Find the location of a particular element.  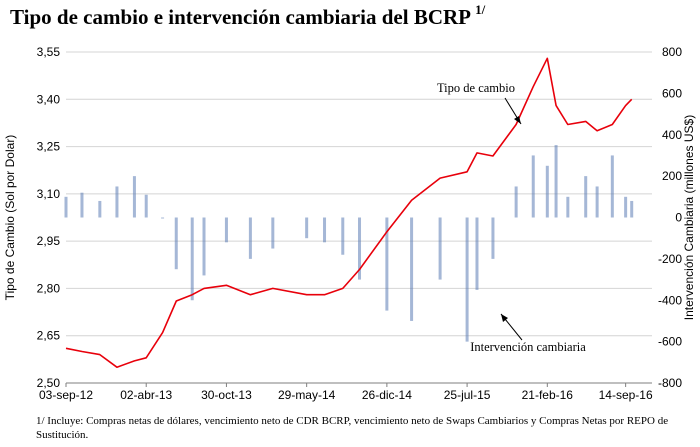

x-tick-label: 25-jul-15 is located at coordinates (467, 395).